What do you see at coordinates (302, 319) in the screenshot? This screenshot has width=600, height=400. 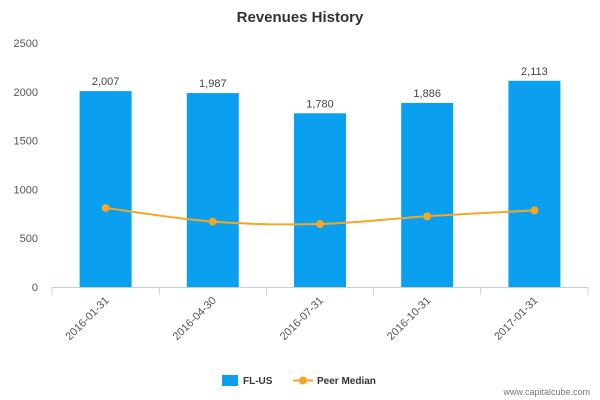 I see `x-tick-label: 2016-07-31` at bounding box center [302, 319].